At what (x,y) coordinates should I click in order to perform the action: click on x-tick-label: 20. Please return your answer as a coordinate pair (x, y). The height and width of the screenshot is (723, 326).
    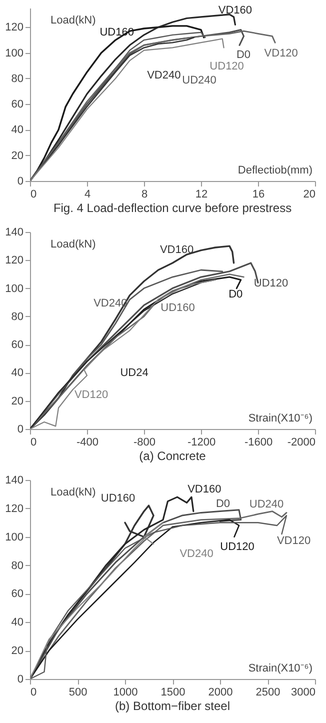
    Looking at the image, I should click on (309, 194).